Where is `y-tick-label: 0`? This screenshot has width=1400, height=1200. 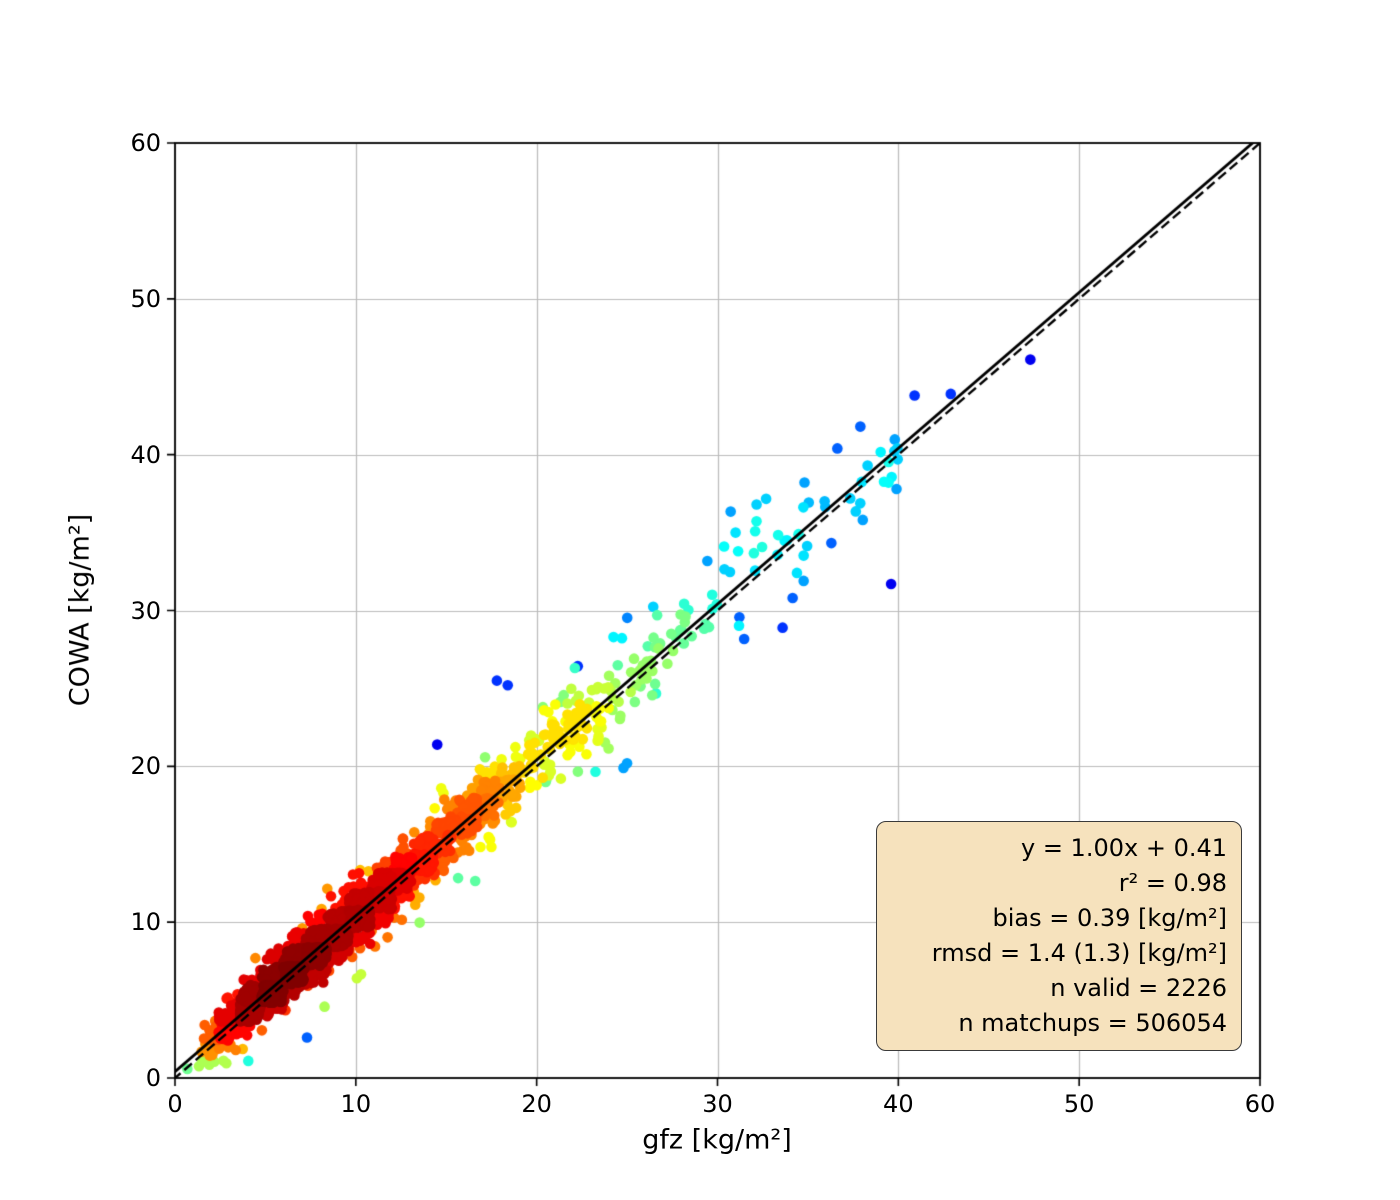
y-tick-label: 0 is located at coordinates (153, 1078).